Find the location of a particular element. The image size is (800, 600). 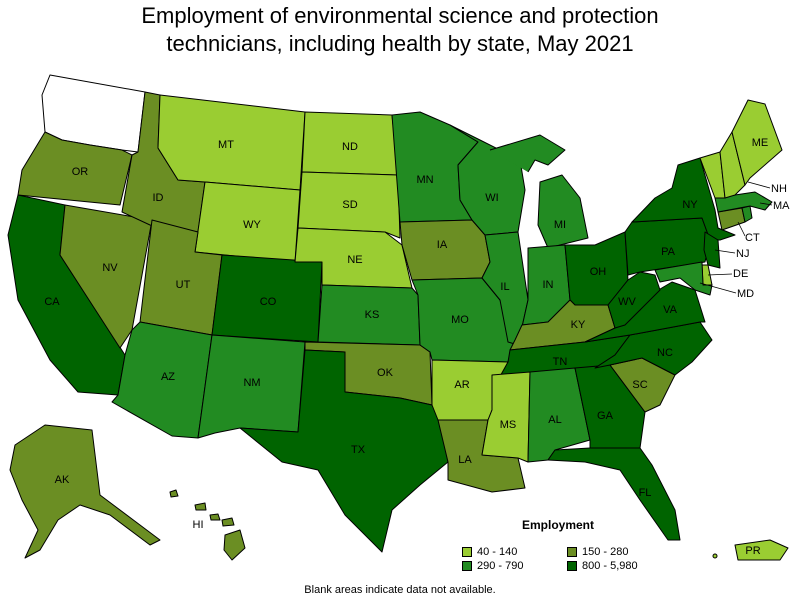

label-tx: TX is located at coordinates (358, 450).